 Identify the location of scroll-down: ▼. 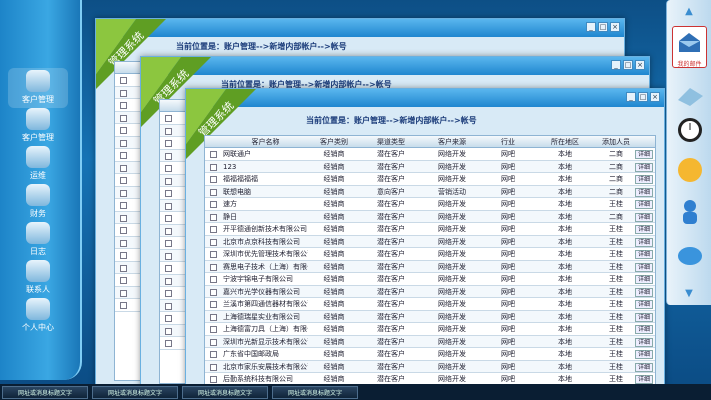
(689, 293).